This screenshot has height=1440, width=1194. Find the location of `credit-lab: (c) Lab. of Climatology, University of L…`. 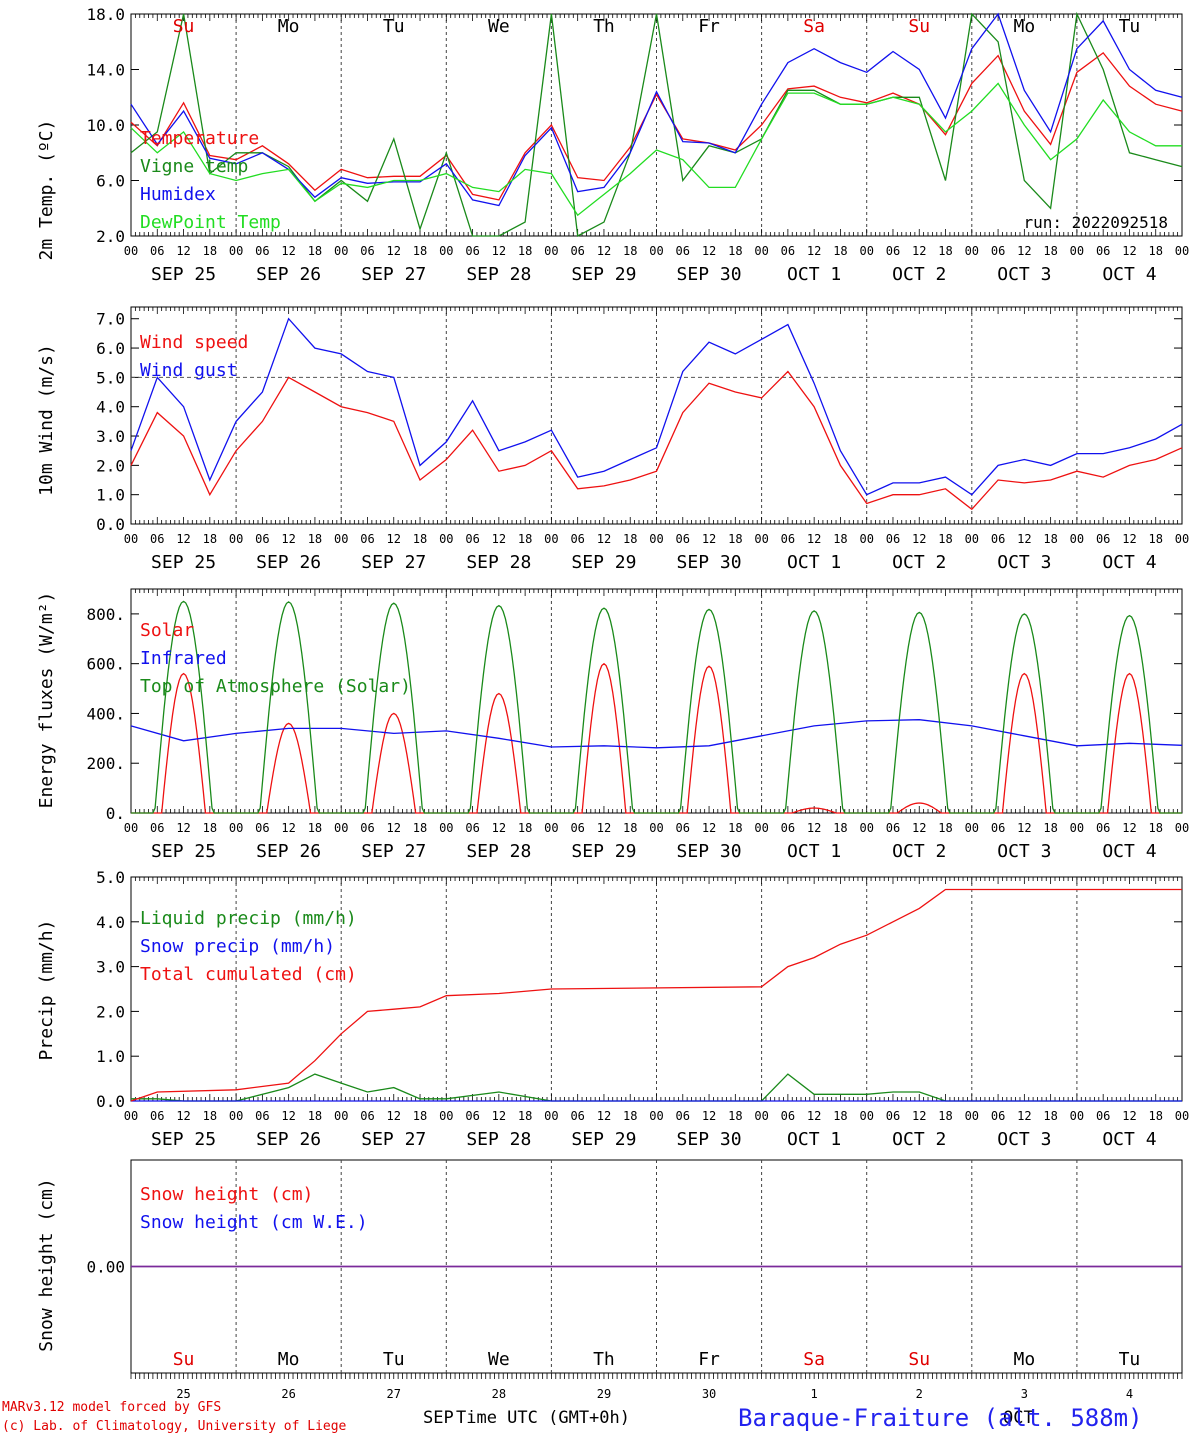

credit-lab: (c) Lab. of Climatology, University of L… is located at coordinates (174, 1426).